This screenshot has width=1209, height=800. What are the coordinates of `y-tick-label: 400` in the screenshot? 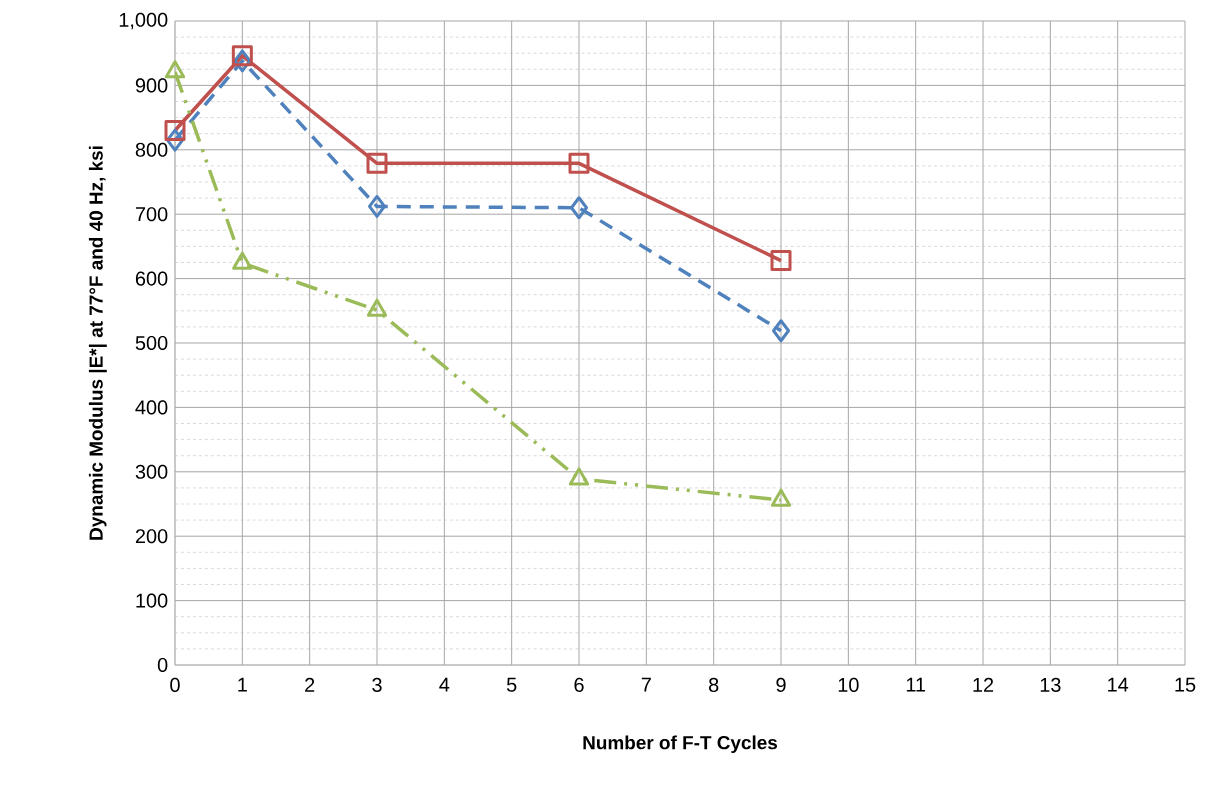 It's located at (151, 407).